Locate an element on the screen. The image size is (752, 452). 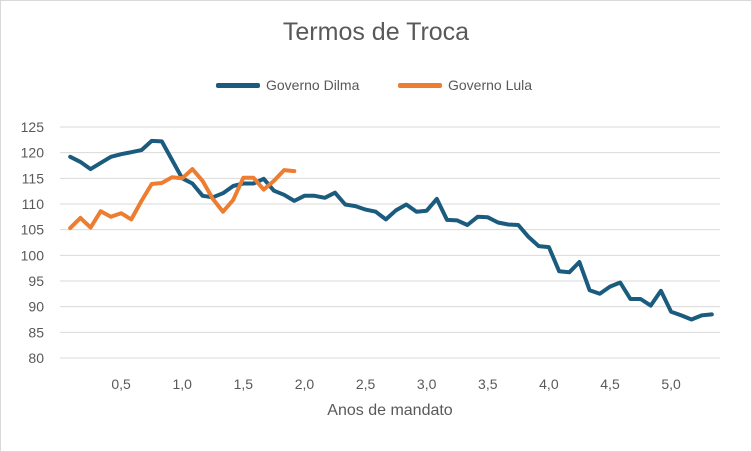
x-tick-label: 3,5 is located at coordinates (488, 384).